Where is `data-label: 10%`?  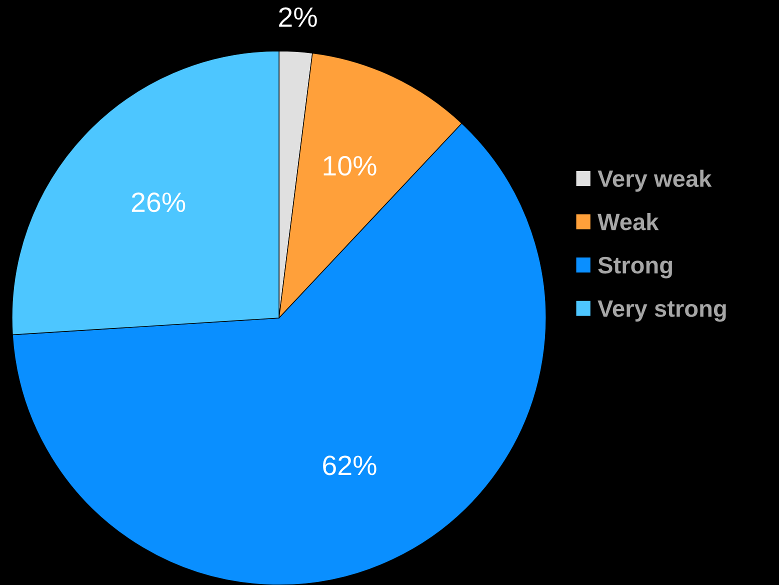
data-label: 10% is located at coordinates (350, 166).